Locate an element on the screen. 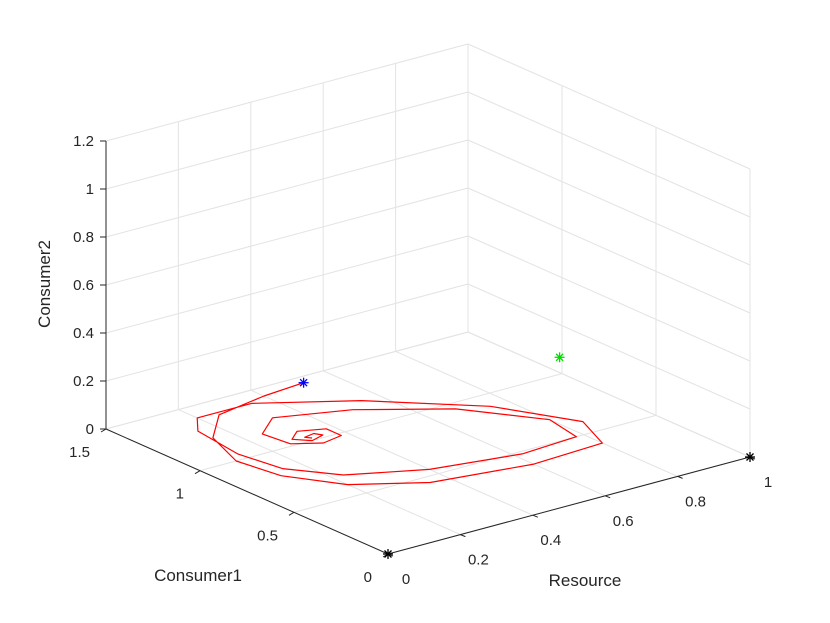  z-axis-label: Consumer2 is located at coordinates (44, 284).